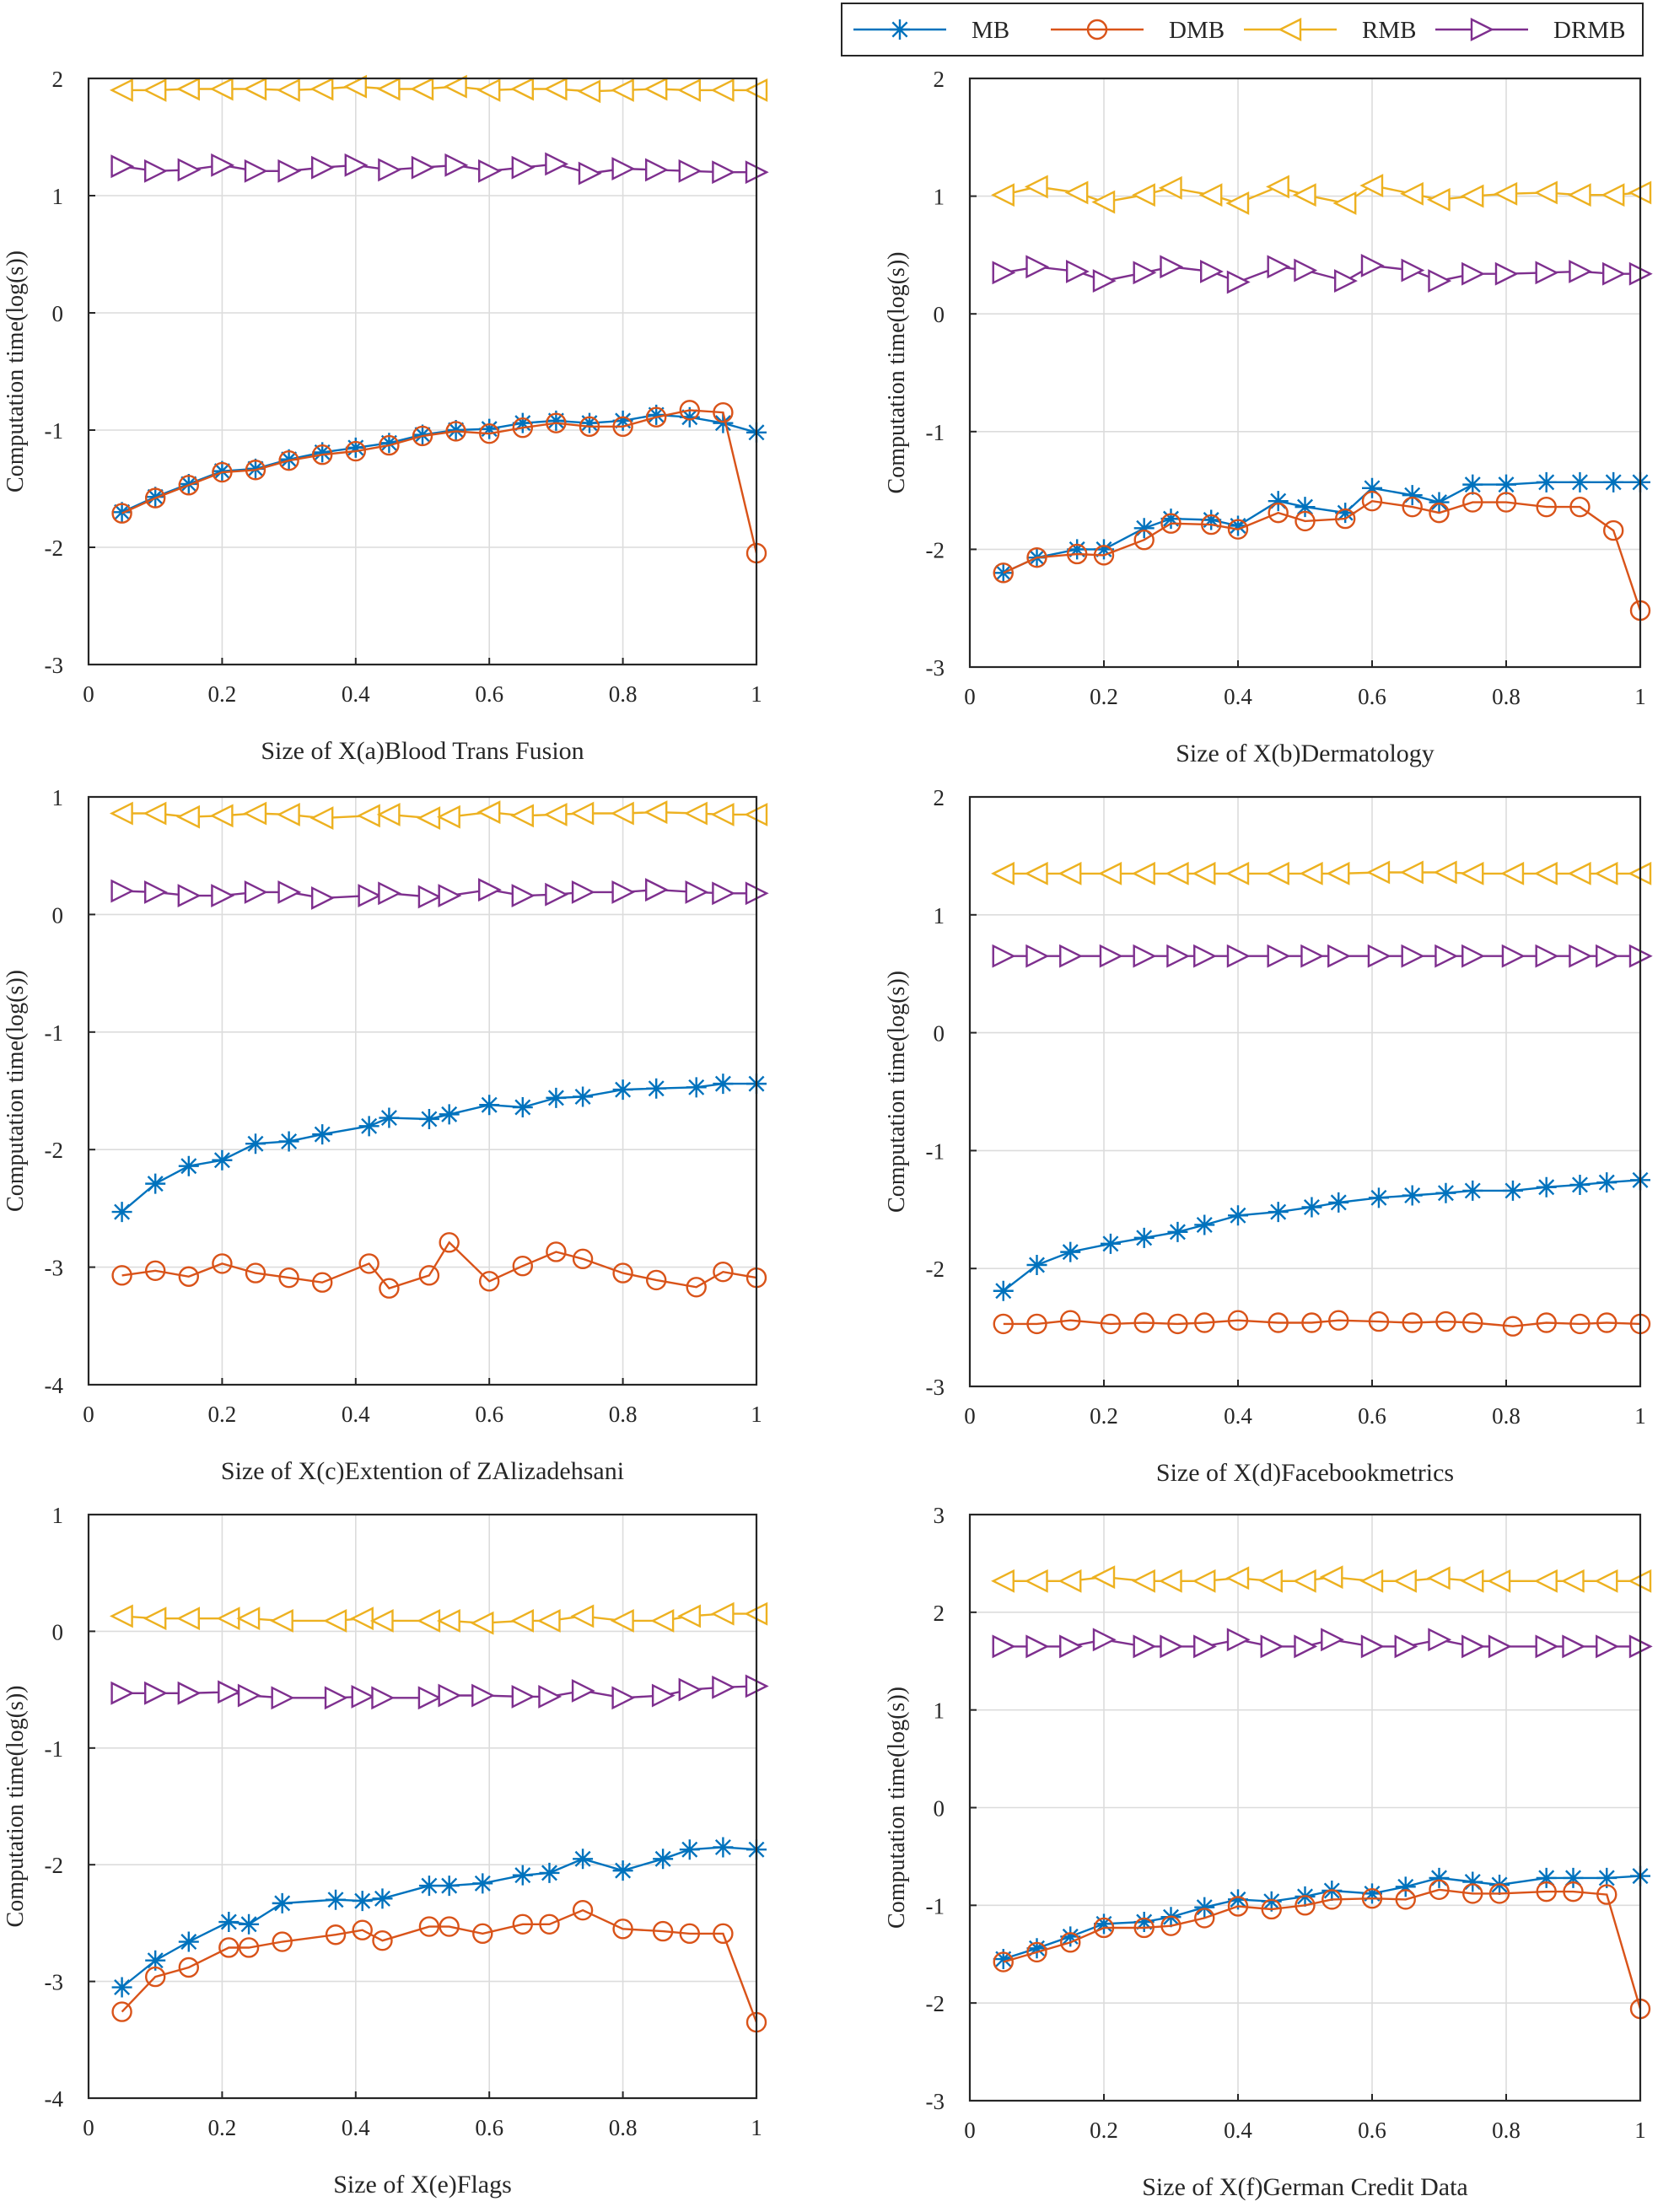  I want to click on x-tick-label: 0.4, so click(1238, 1416).